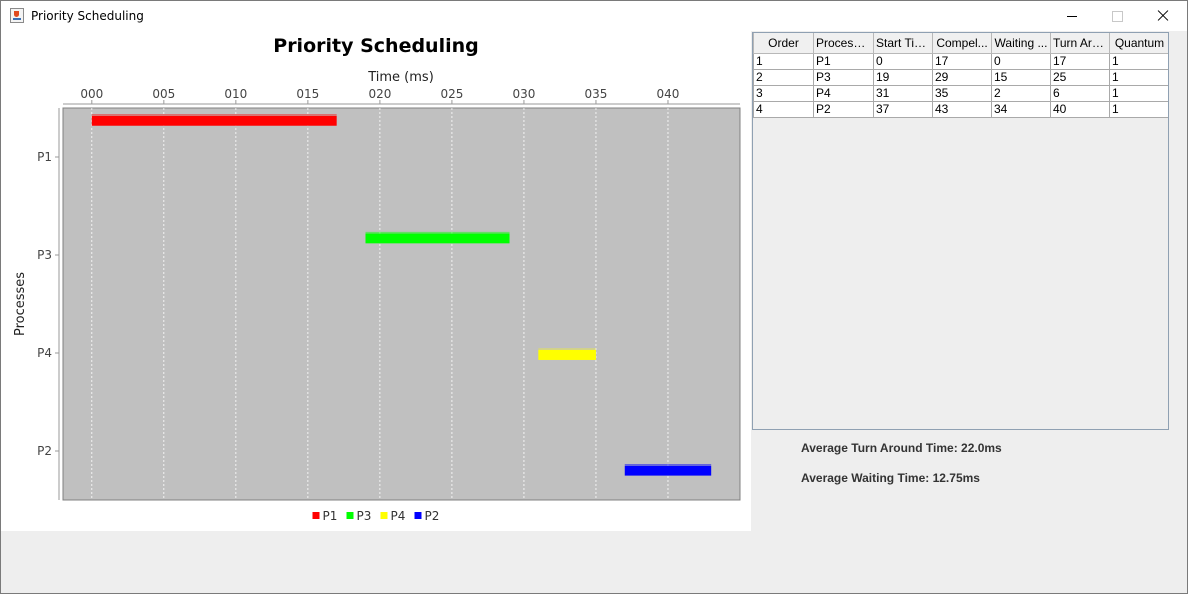  I want to click on gantt-bar-p4, so click(567, 354).